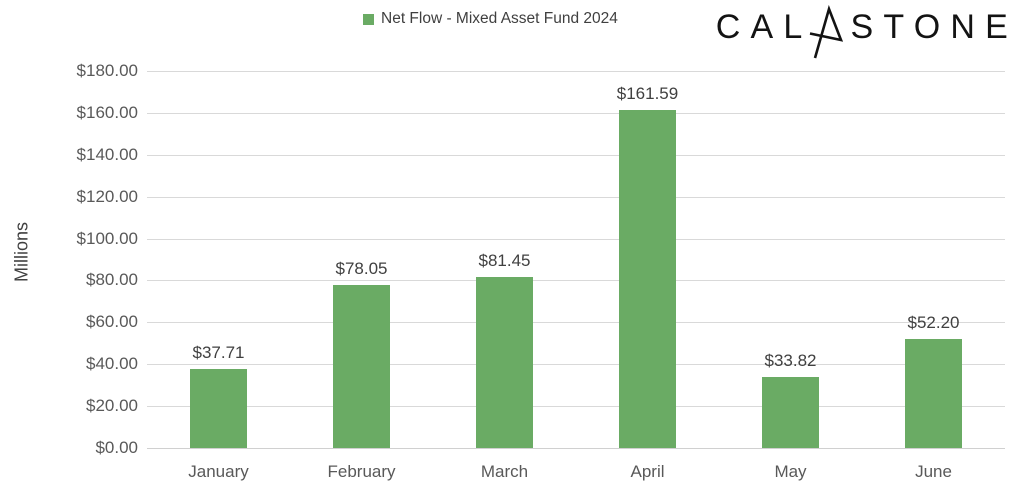 The width and height of the screenshot is (1024, 496). Describe the element at coordinates (107, 196) in the screenshot. I see `y-axis-tick-label: $120.00` at that location.